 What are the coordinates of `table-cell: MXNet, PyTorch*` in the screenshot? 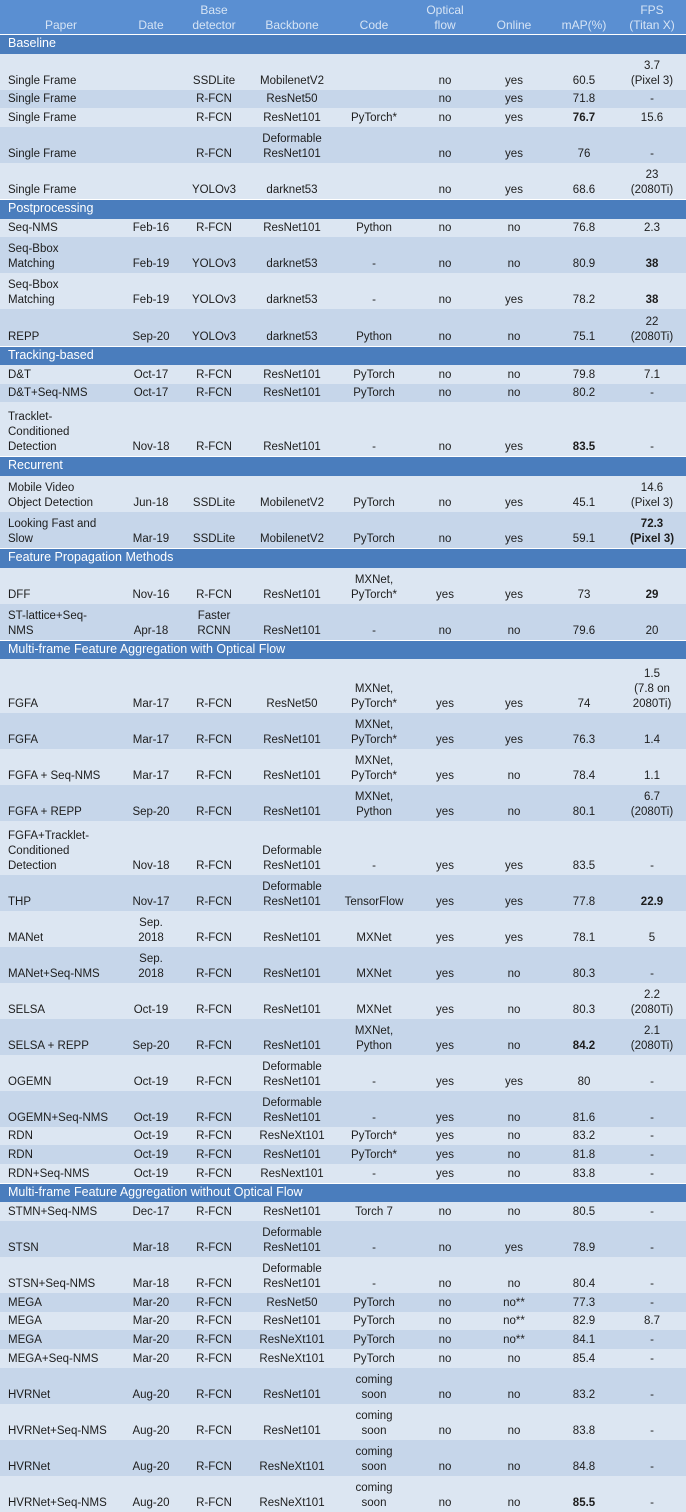 It's located at (374, 585).